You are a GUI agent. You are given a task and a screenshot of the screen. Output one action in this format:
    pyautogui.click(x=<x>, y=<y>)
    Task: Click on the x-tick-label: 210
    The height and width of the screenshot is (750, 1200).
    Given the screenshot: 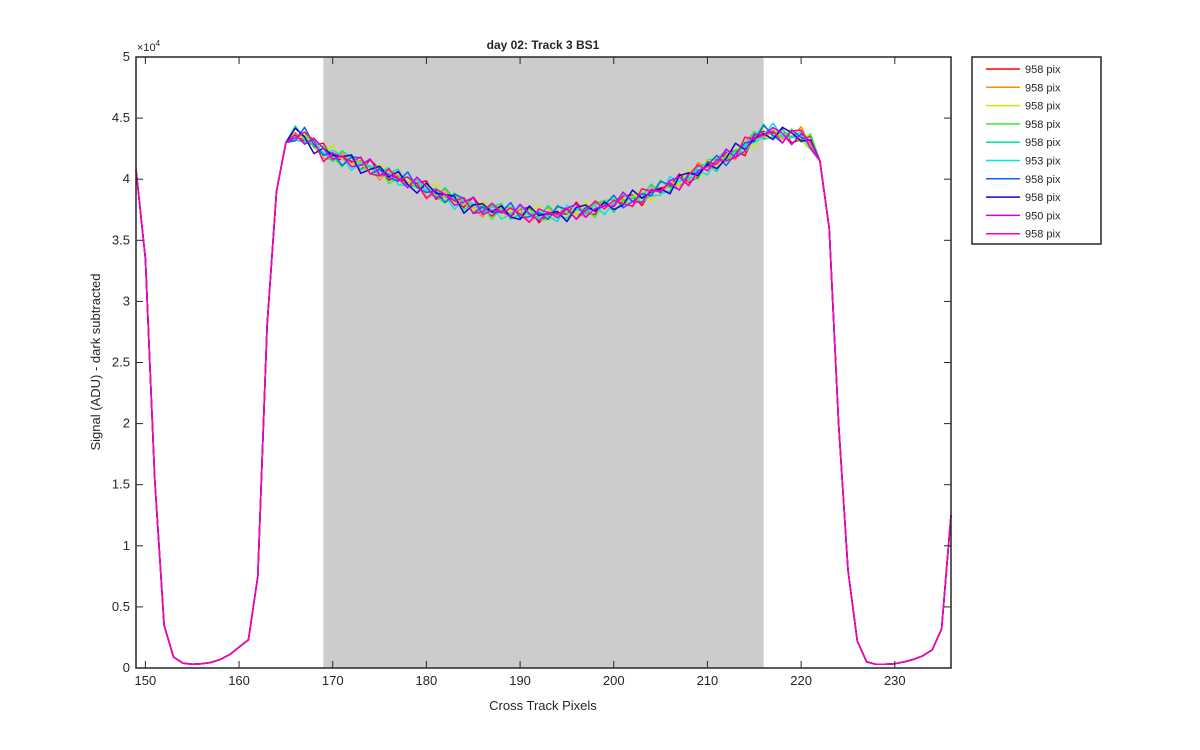 What is the action you would take?
    pyautogui.click(x=708, y=680)
    